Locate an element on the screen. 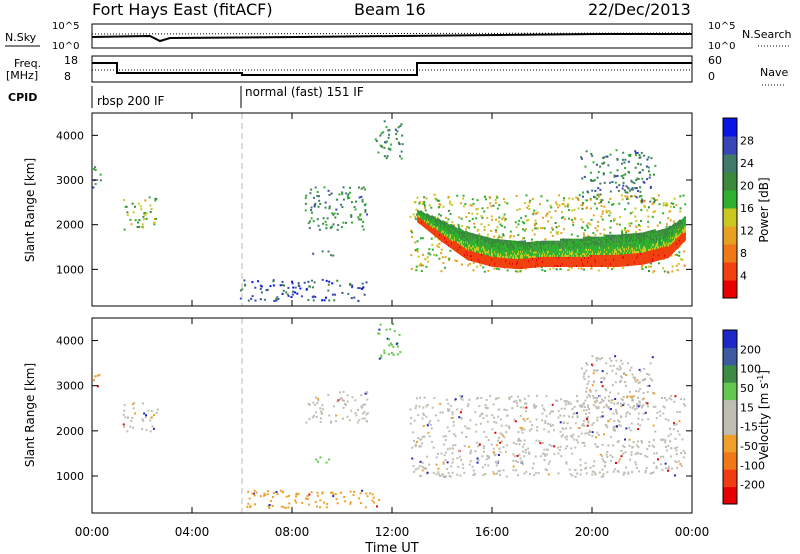  y-tick-label: 4000 is located at coordinates (70, 135).